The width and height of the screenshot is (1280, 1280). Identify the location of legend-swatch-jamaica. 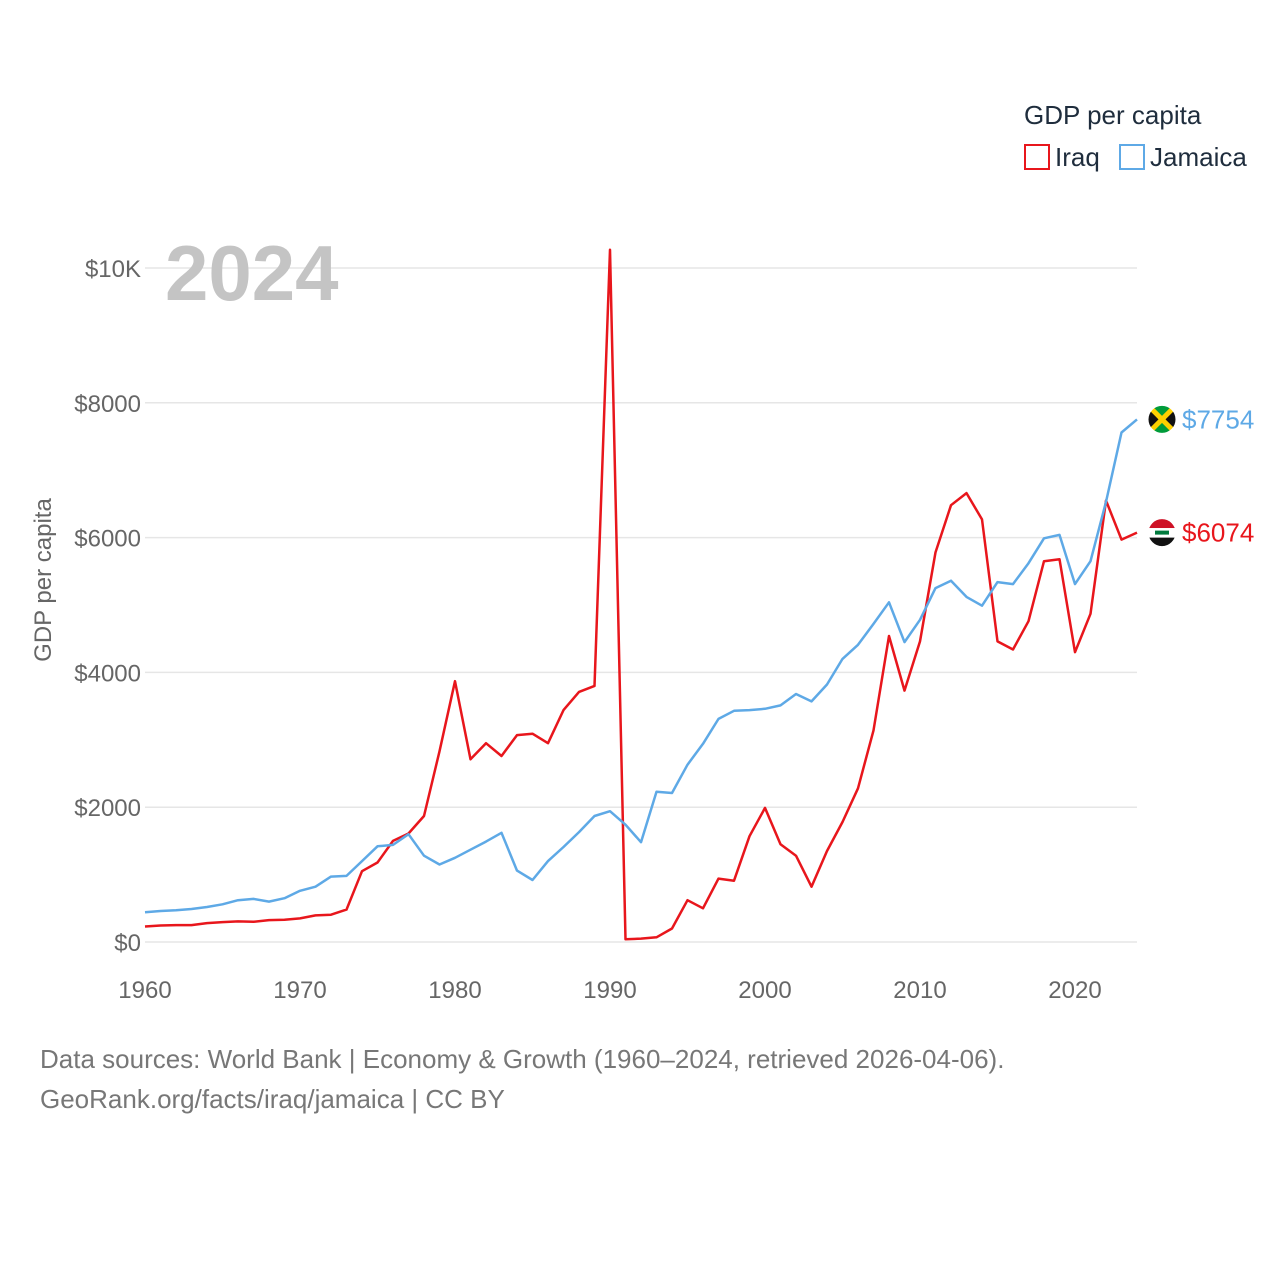
(1132, 157).